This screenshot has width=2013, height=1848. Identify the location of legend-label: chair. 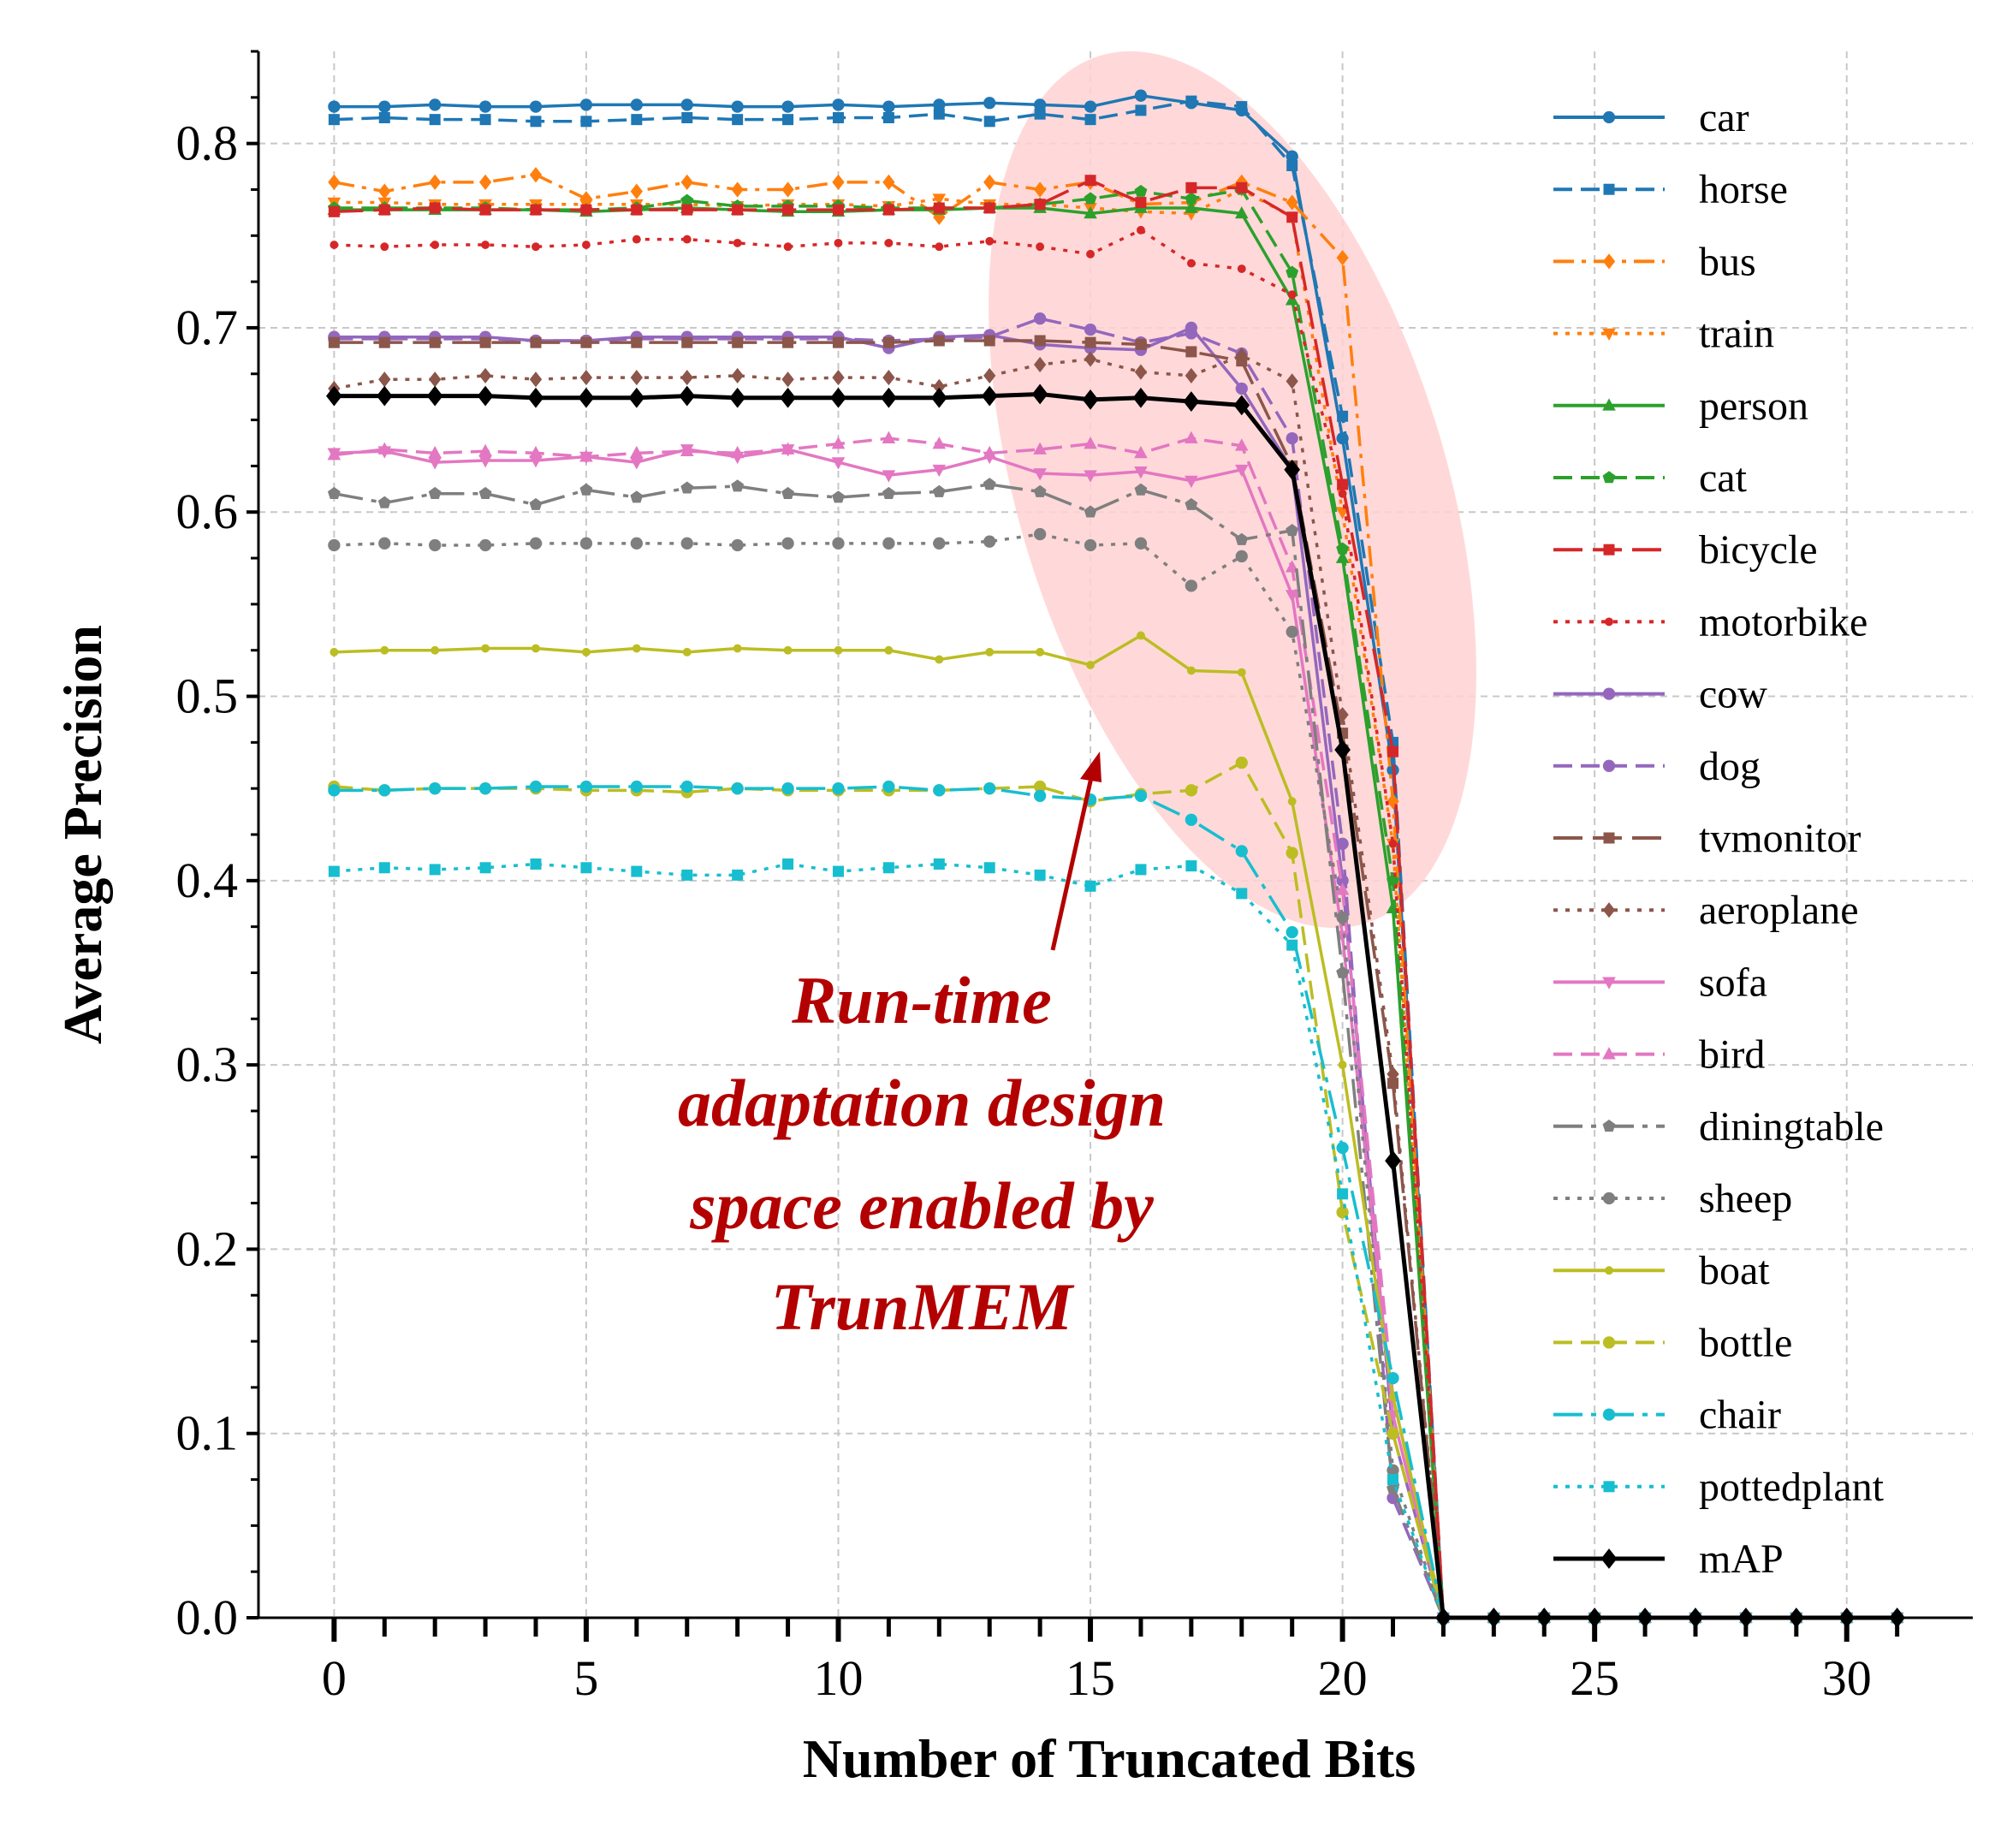
(1740, 1415).